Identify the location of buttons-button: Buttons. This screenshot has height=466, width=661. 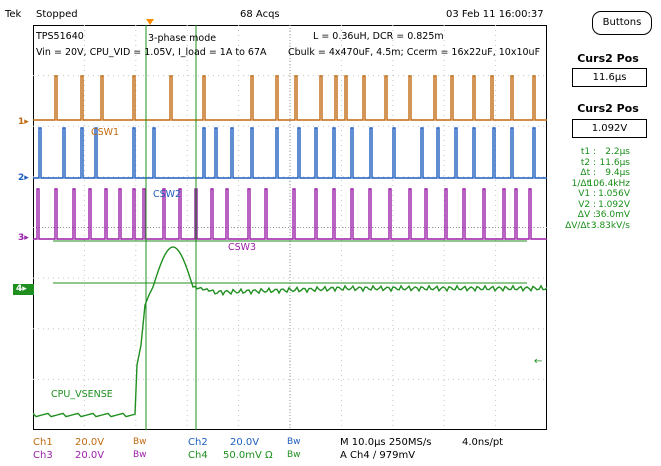
(622, 23).